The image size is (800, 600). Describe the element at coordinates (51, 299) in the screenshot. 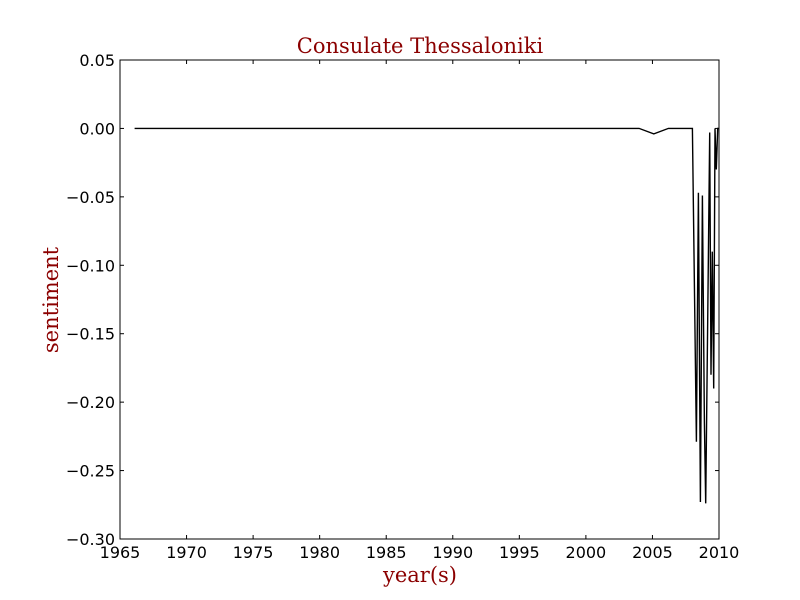

I see `y-axis-label: sentiment` at that location.